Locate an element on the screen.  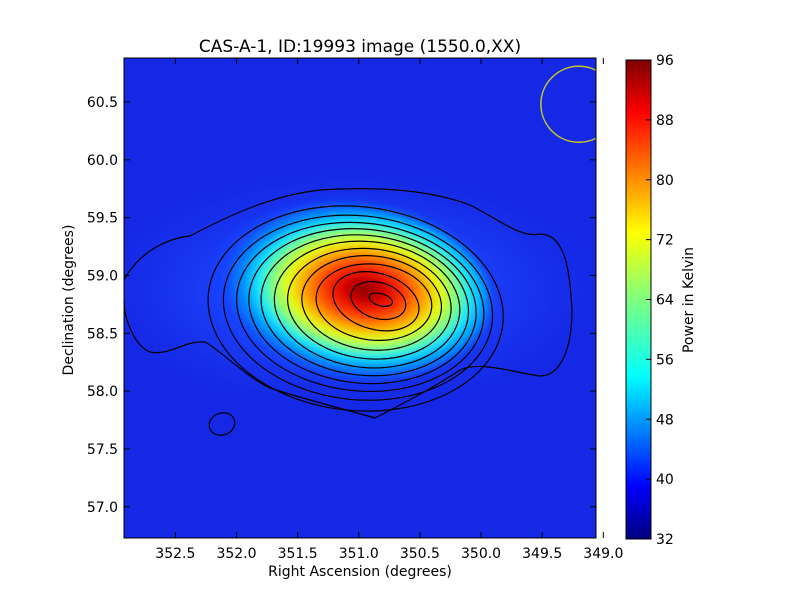
x-axis-label: Right Ascension (degrees) is located at coordinates (360, 572).